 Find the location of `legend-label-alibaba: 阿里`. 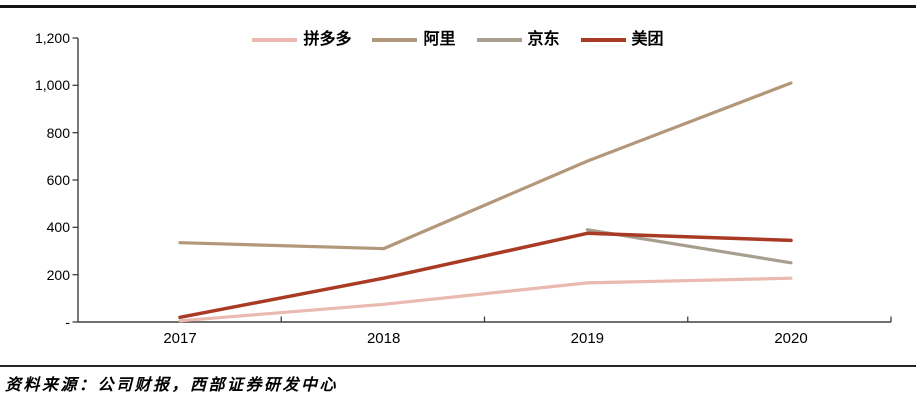

legend-label-alibaba: 阿里 is located at coordinates (439, 39).